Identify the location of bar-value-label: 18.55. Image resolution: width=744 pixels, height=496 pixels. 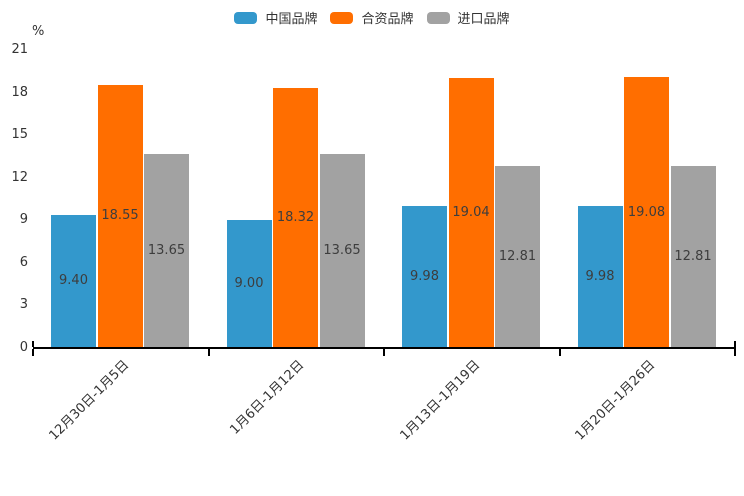
(120, 216).